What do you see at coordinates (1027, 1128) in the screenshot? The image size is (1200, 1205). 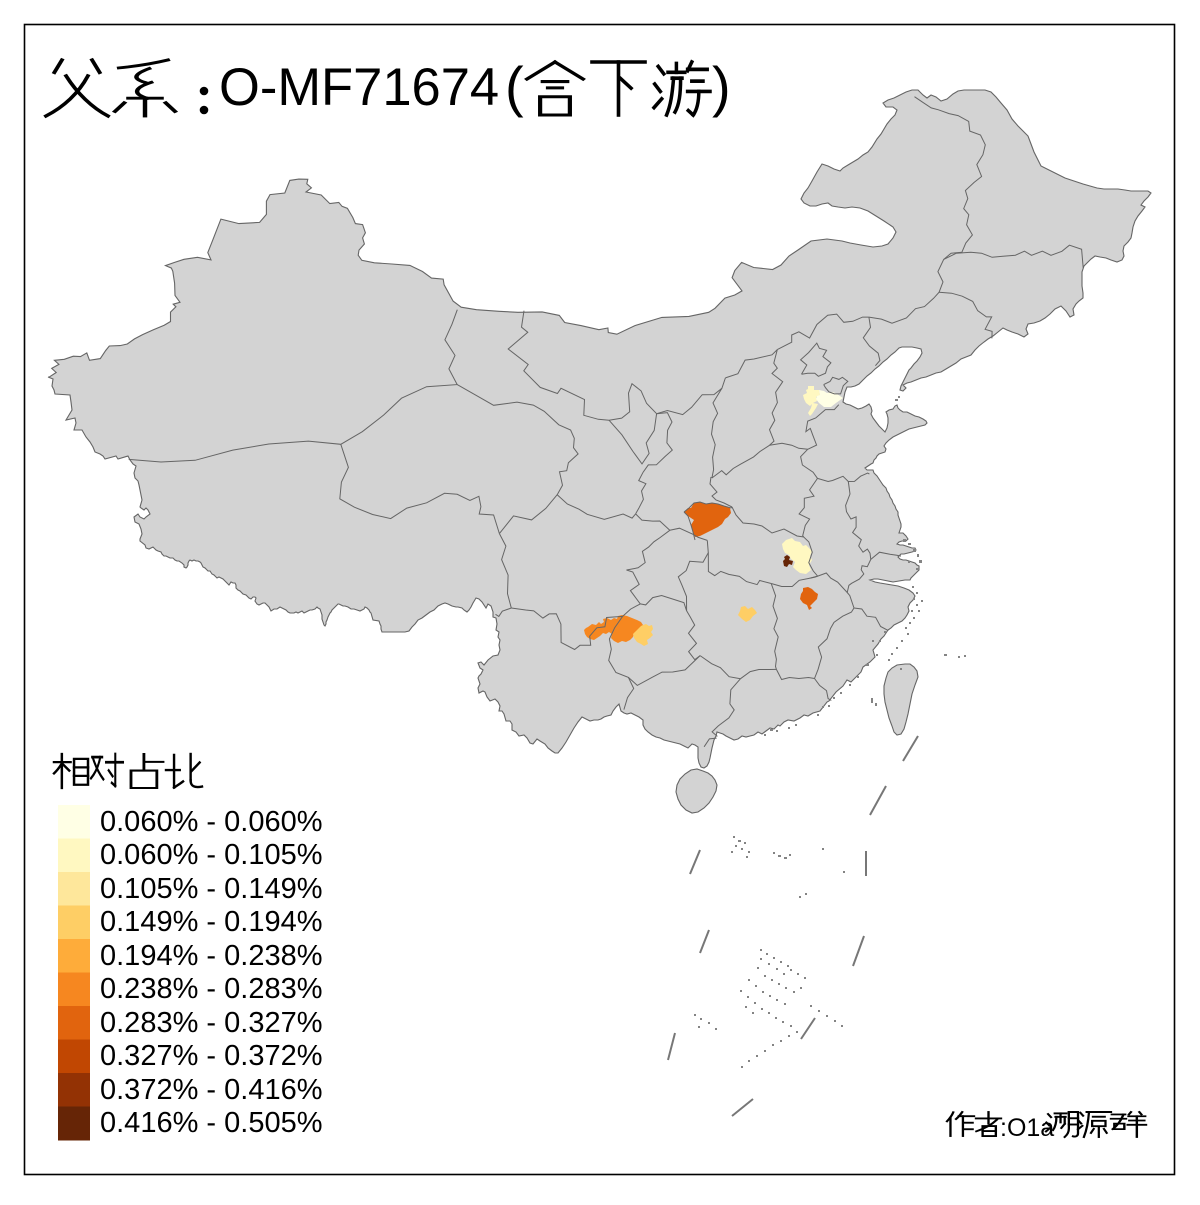 I see `svg-text: :O1a` at bounding box center [1027, 1128].